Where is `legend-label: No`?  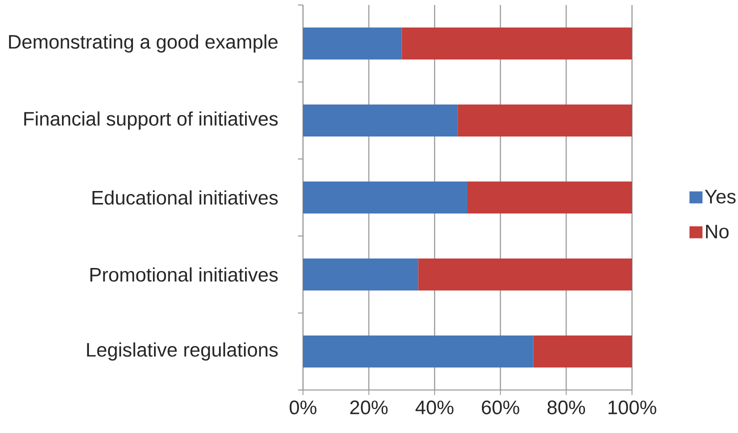
legend-label: No is located at coordinates (717, 231).